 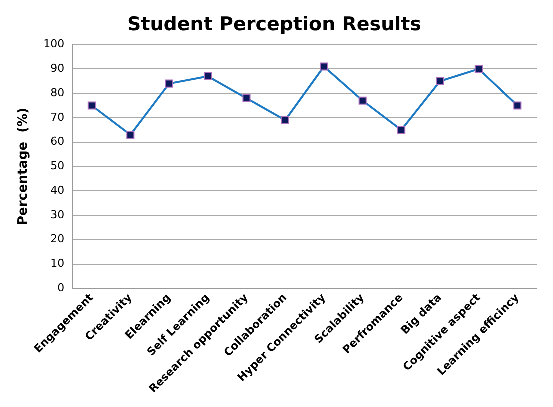 I want to click on y-tick-label: 80, so click(x=57, y=93).